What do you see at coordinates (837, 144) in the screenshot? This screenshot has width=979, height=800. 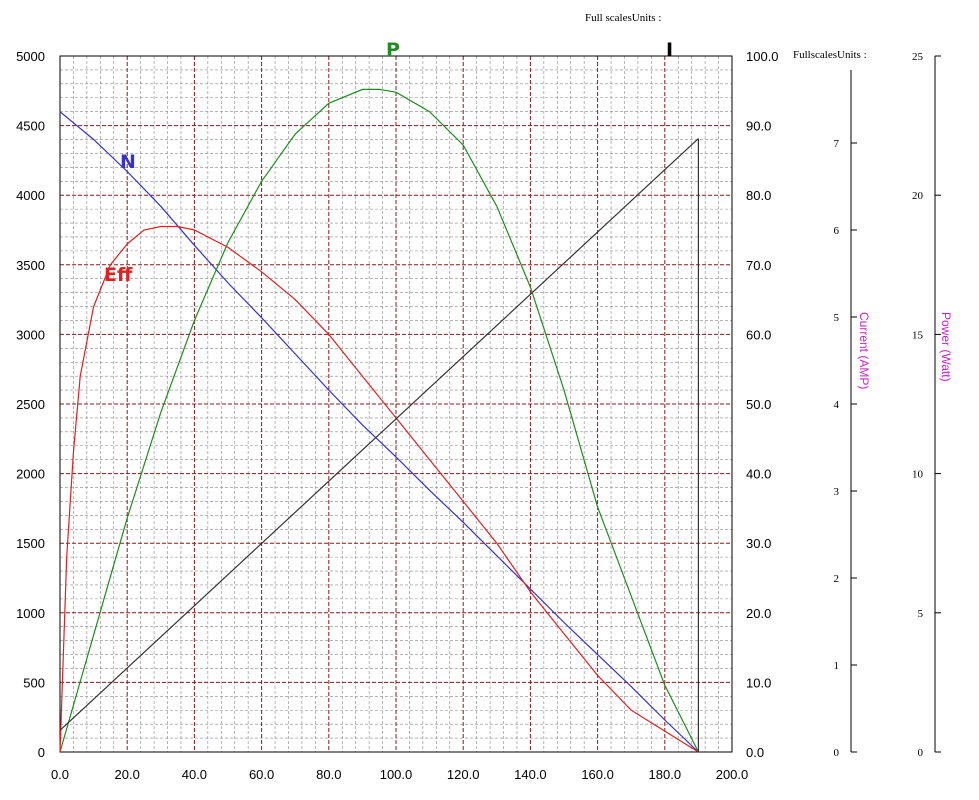 I see `current-tick-label: 7` at bounding box center [837, 144].